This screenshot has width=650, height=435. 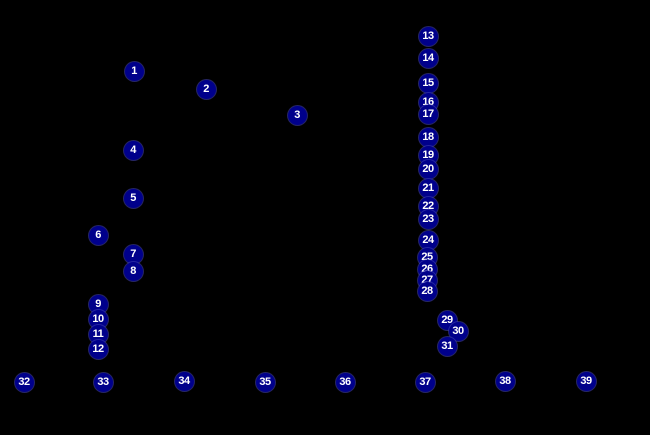 I want to click on som-marker-23: 23, so click(x=428, y=219).